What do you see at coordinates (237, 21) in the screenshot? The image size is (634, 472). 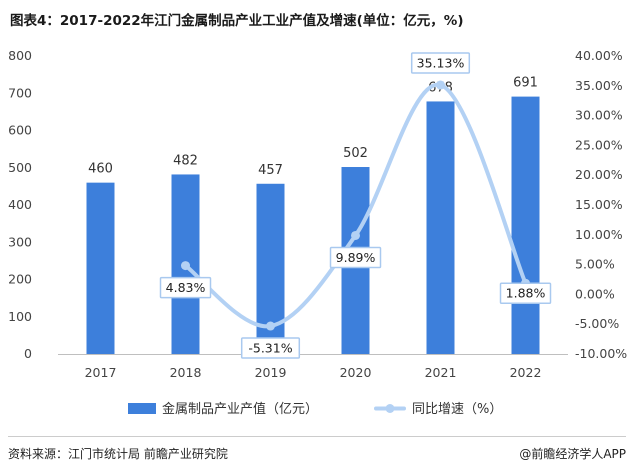 I see `chart-title: 图表4：2017-2022年江门金属制品产业工业产值及增速(单位：亿元，%)` at bounding box center [237, 21].